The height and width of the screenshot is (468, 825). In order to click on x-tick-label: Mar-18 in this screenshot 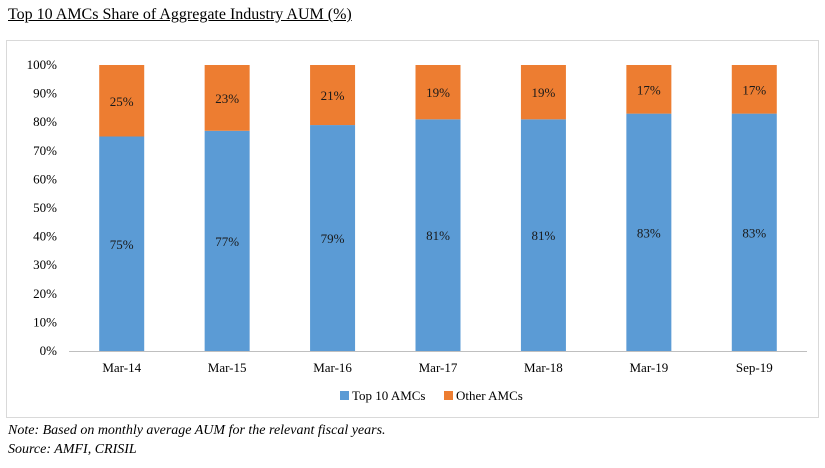, I will do `click(543, 367)`.